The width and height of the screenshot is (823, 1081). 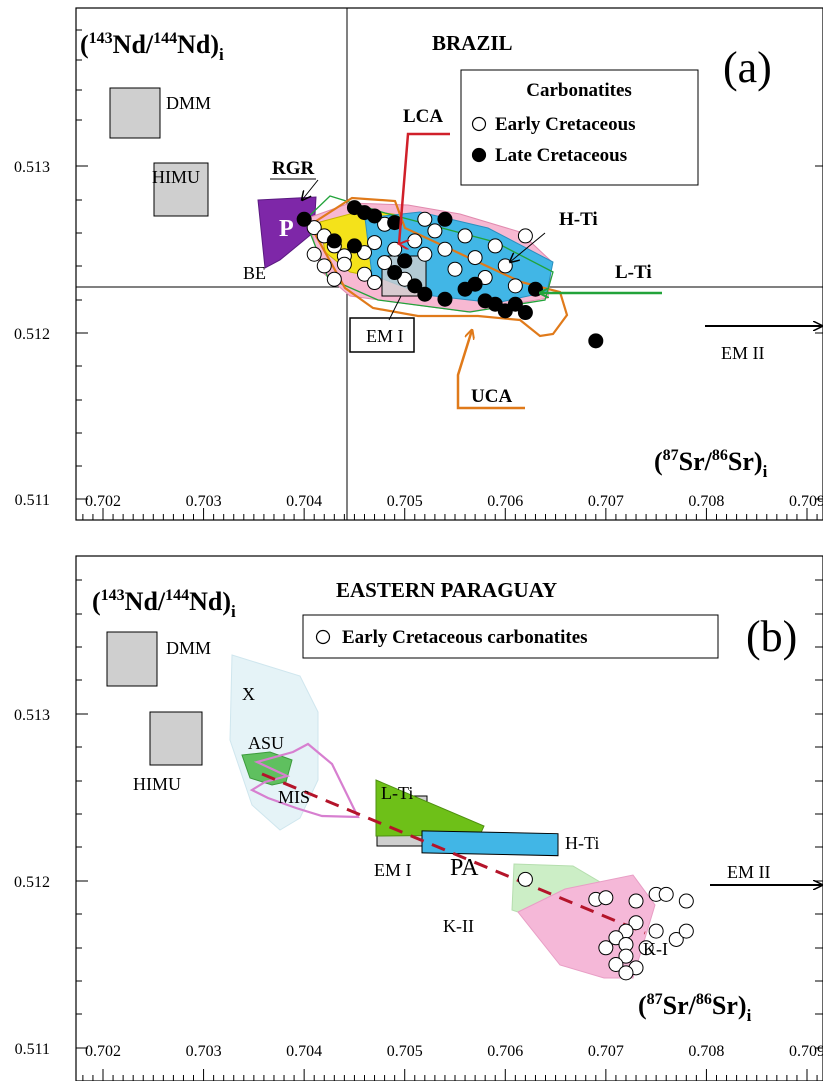 What do you see at coordinates (747, 67) in the screenshot?
I see `a-panel-label: (a)` at bounding box center [747, 67].